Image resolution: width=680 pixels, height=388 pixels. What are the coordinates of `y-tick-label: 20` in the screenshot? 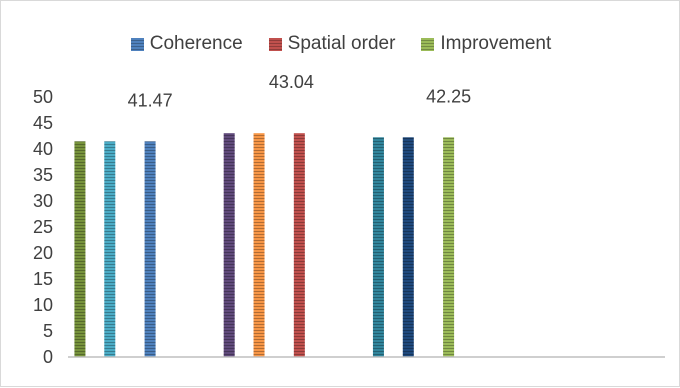 It's located at (43, 253).